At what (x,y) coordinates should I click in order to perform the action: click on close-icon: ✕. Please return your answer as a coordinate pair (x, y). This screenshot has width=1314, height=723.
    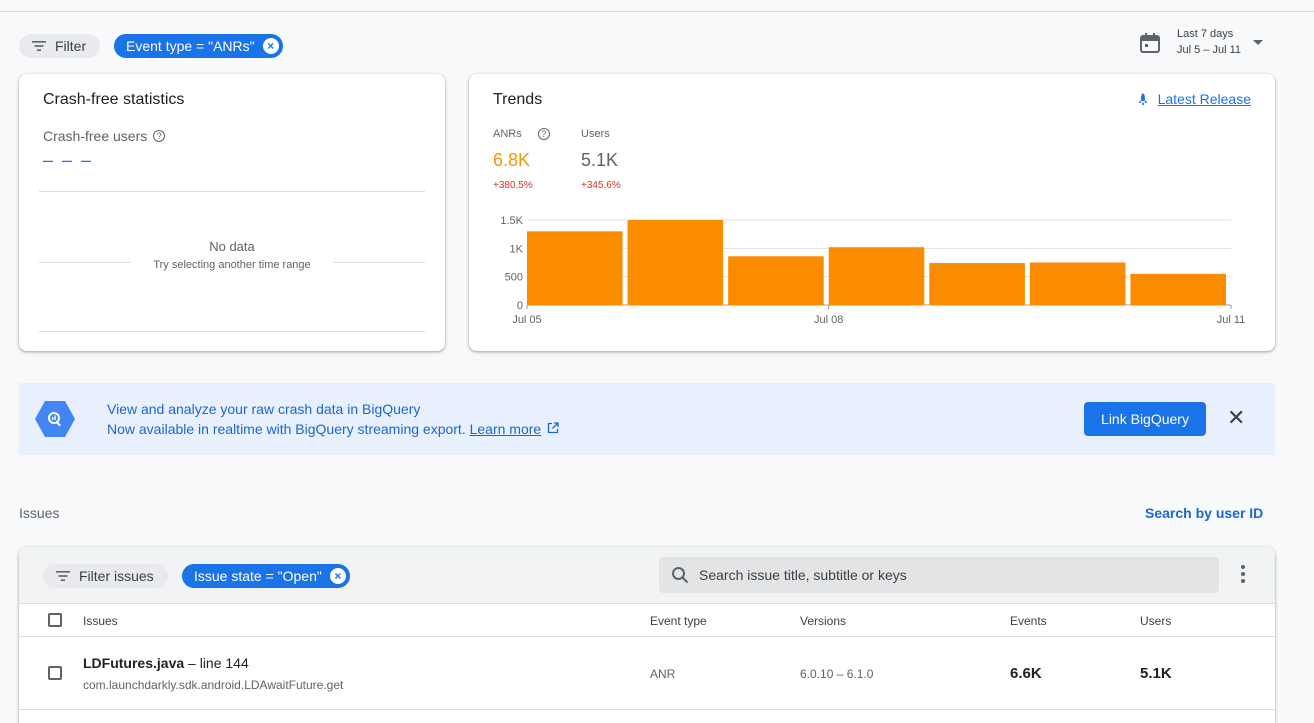
    Looking at the image, I should click on (1236, 417).